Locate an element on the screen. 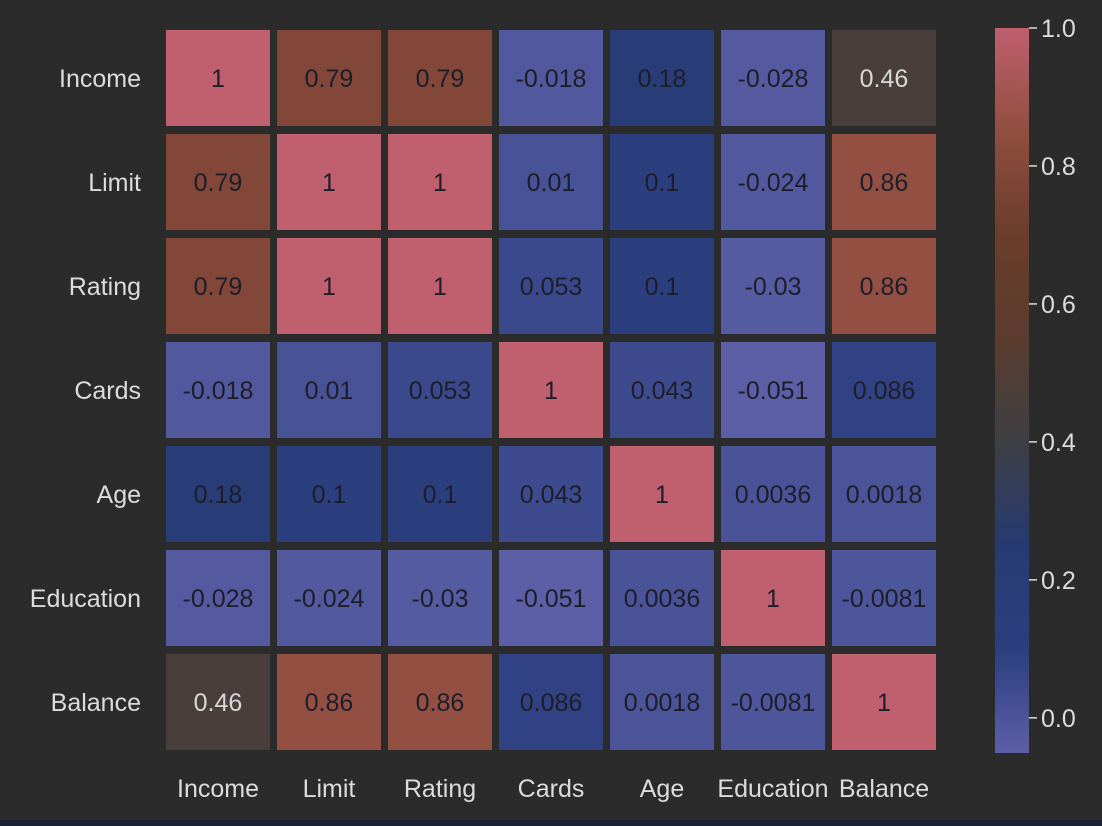  heatmap-cell-balance-rating is located at coordinates (440, 702).